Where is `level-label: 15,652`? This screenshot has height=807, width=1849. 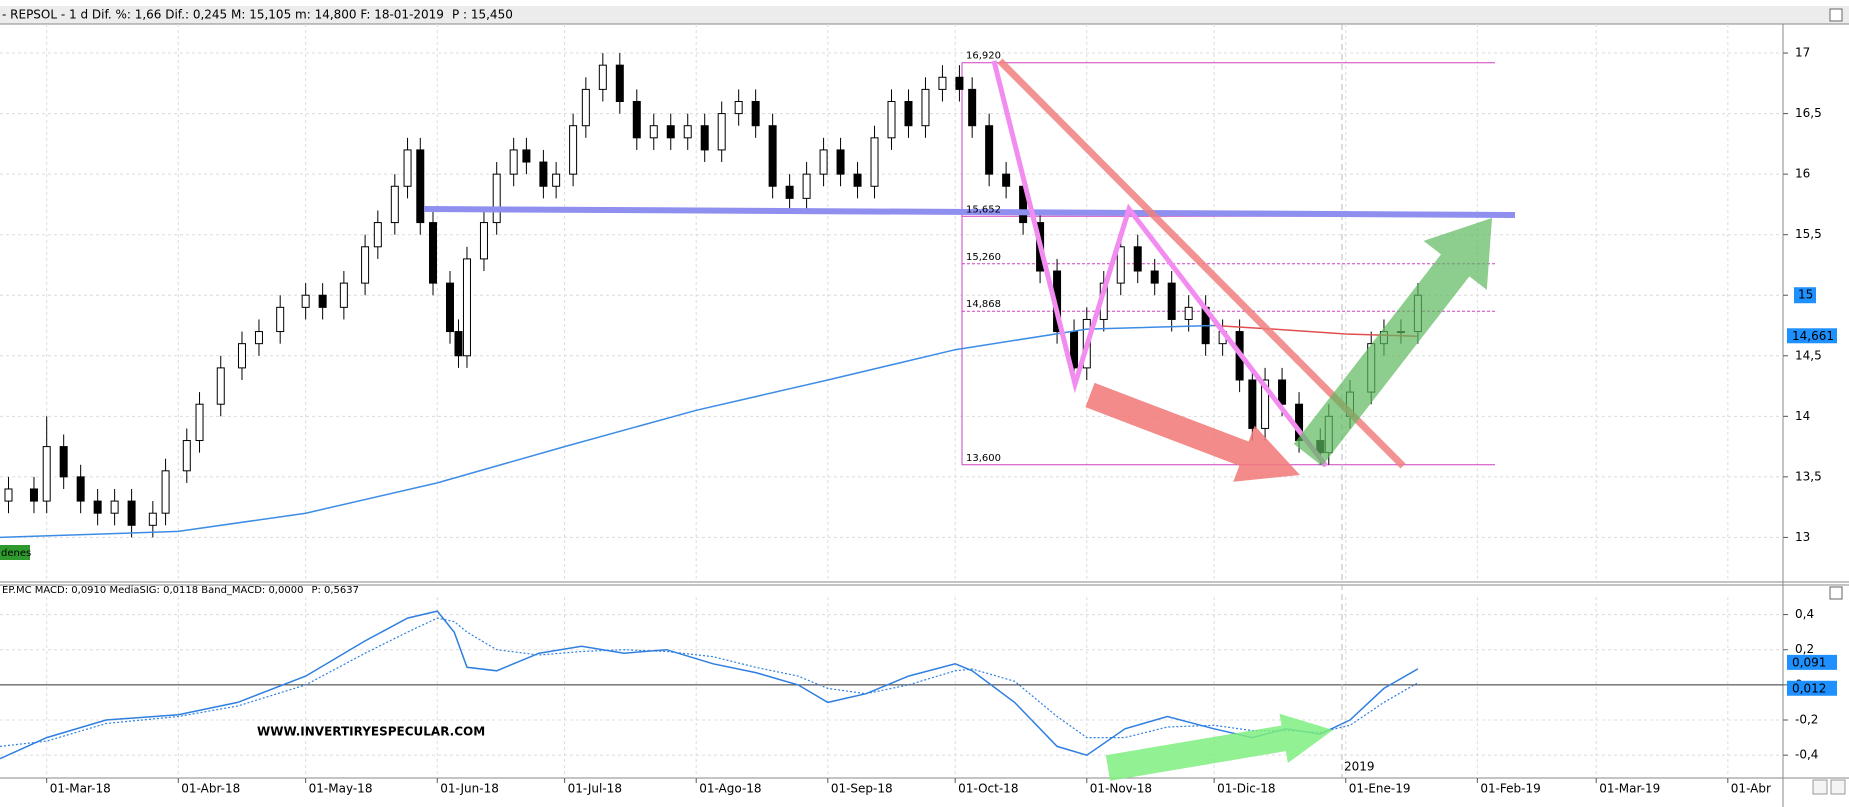 level-label: 15,652 is located at coordinates (983, 209).